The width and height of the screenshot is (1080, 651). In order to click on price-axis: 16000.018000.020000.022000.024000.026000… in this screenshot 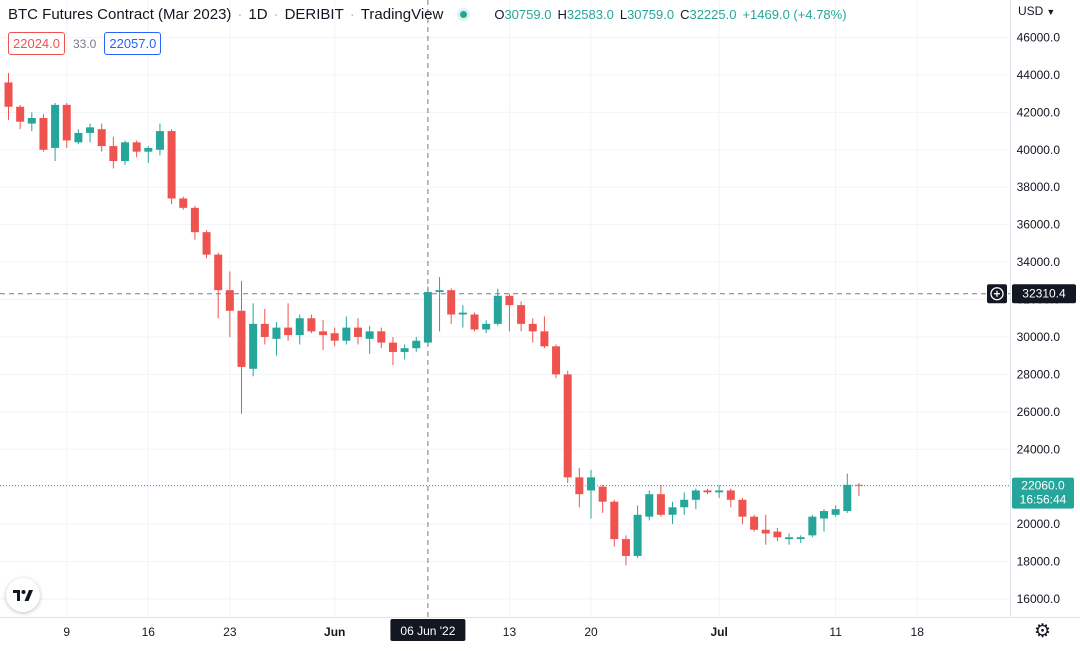, I will do `click(1039, 319)`.